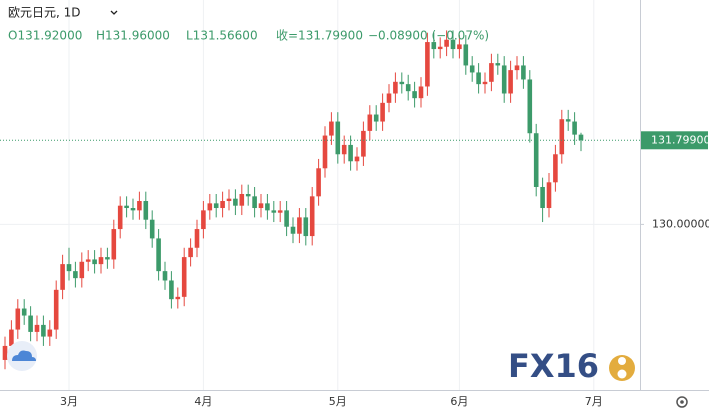 This screenshot has height=415, width=709. Describe the element at coordinates (319, 36) in the screenshot. I see `ohlc-value: 收=131.79900` at that location.